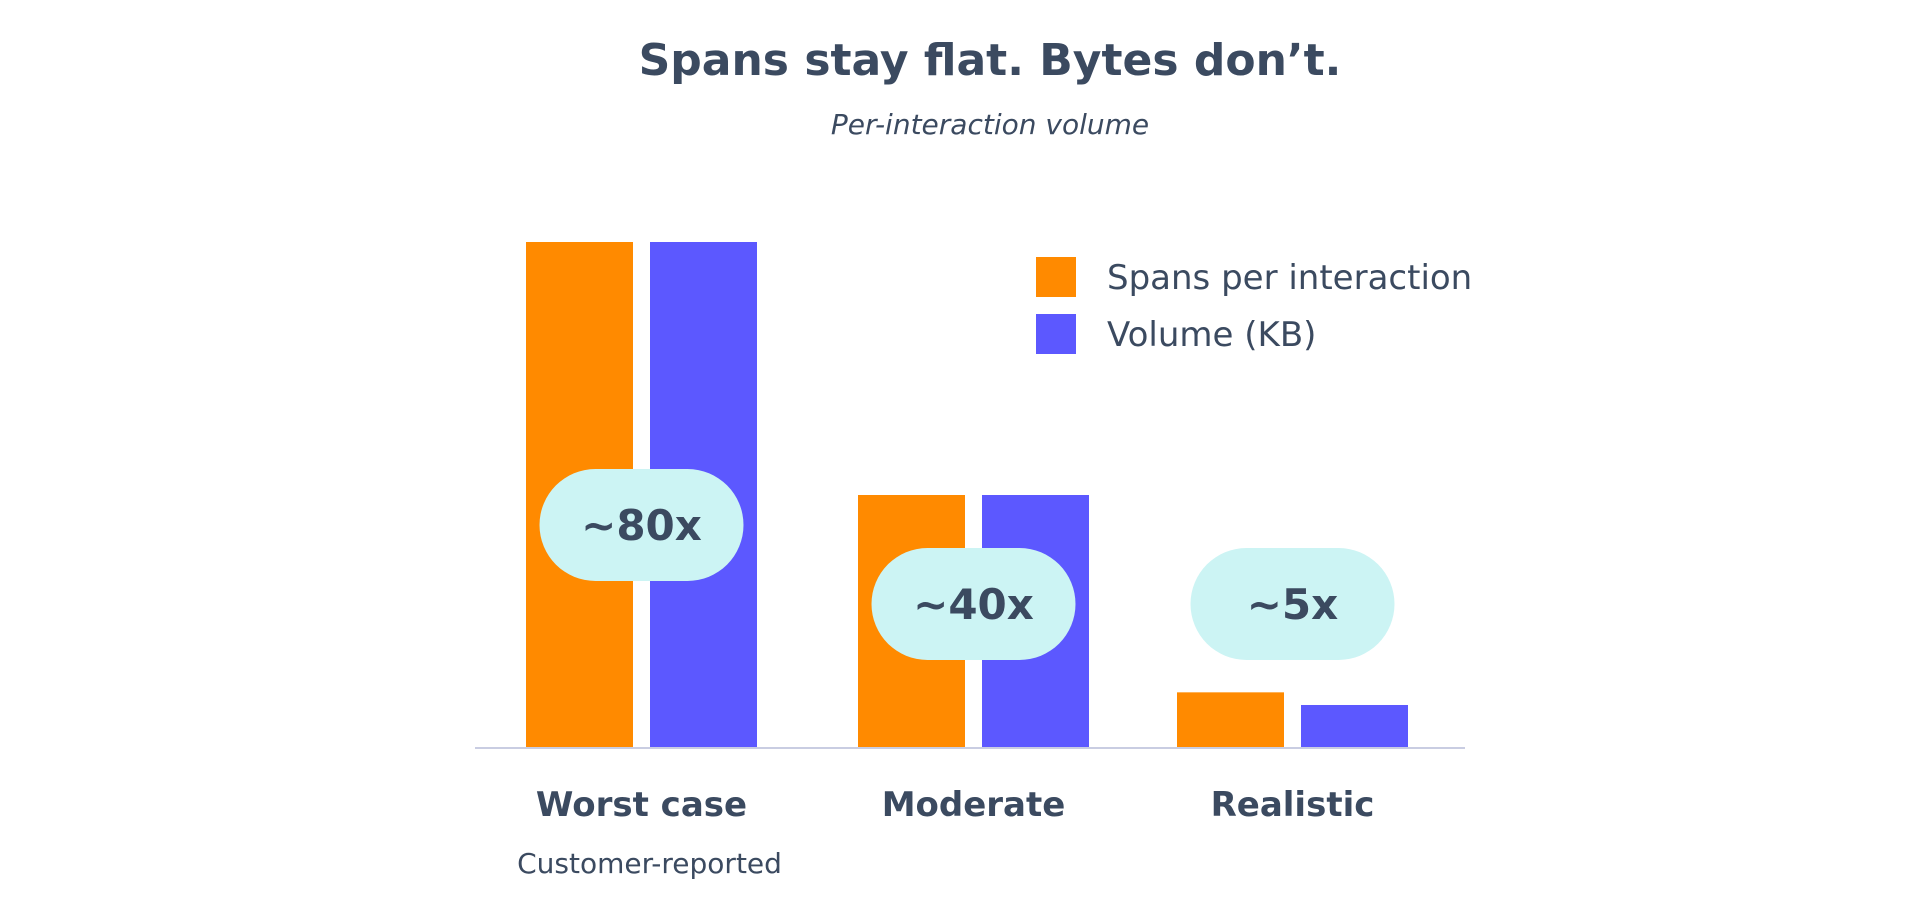  What do you see at coordinates (649, 863) in the screenshot?
I see `category-sublabel-worst-case: Customer-reported` at bounding box center [649, 863].